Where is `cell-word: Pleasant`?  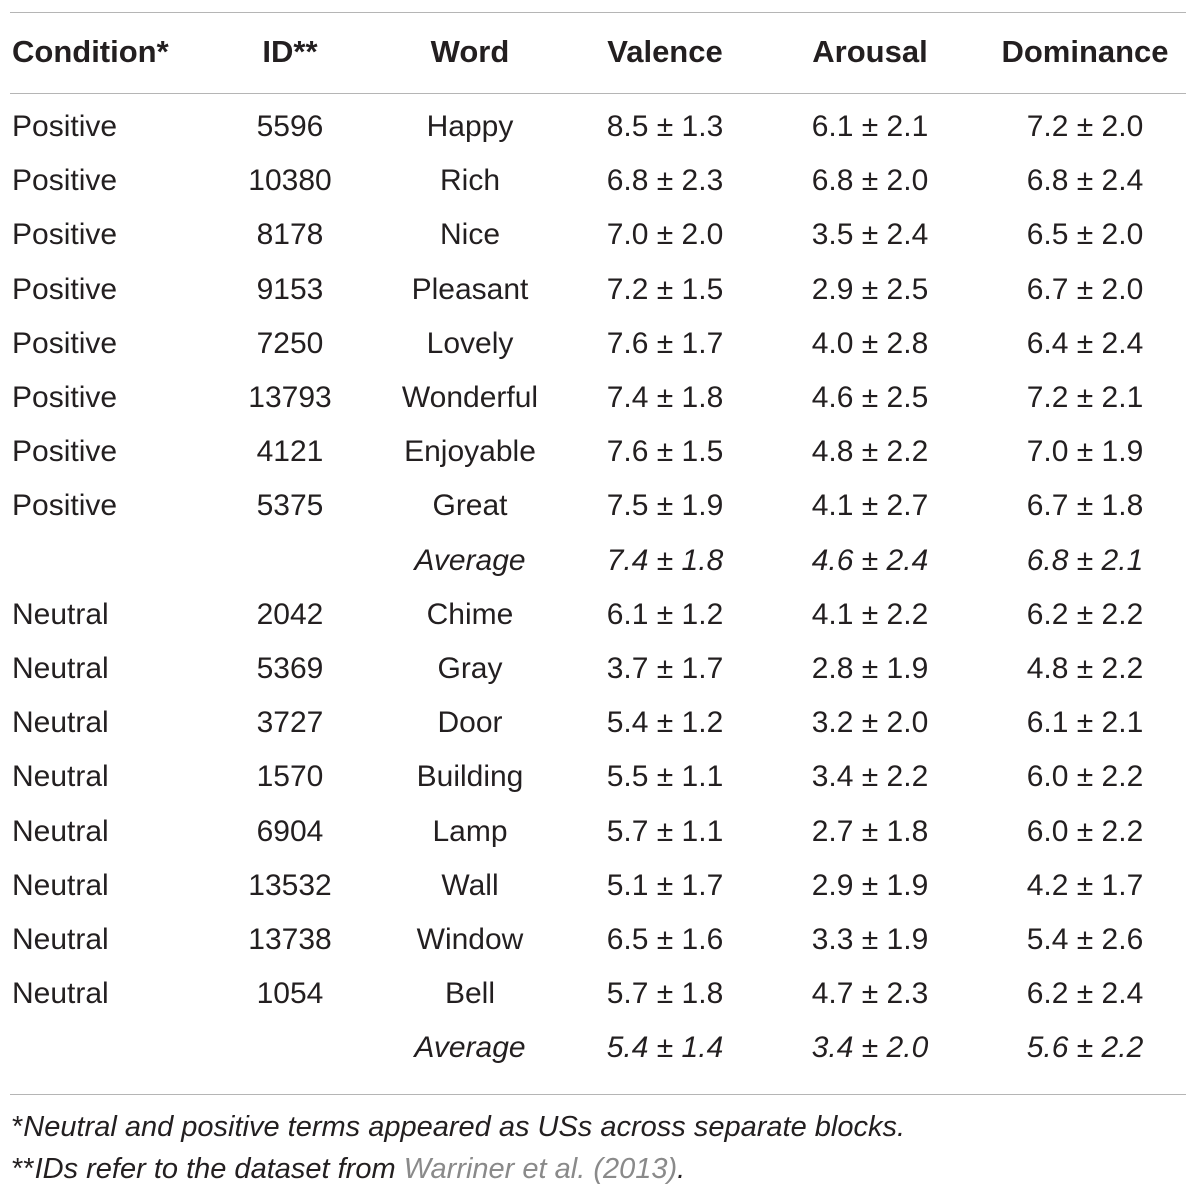
cell-word: Pleasant is located at coordinates (470, 289).